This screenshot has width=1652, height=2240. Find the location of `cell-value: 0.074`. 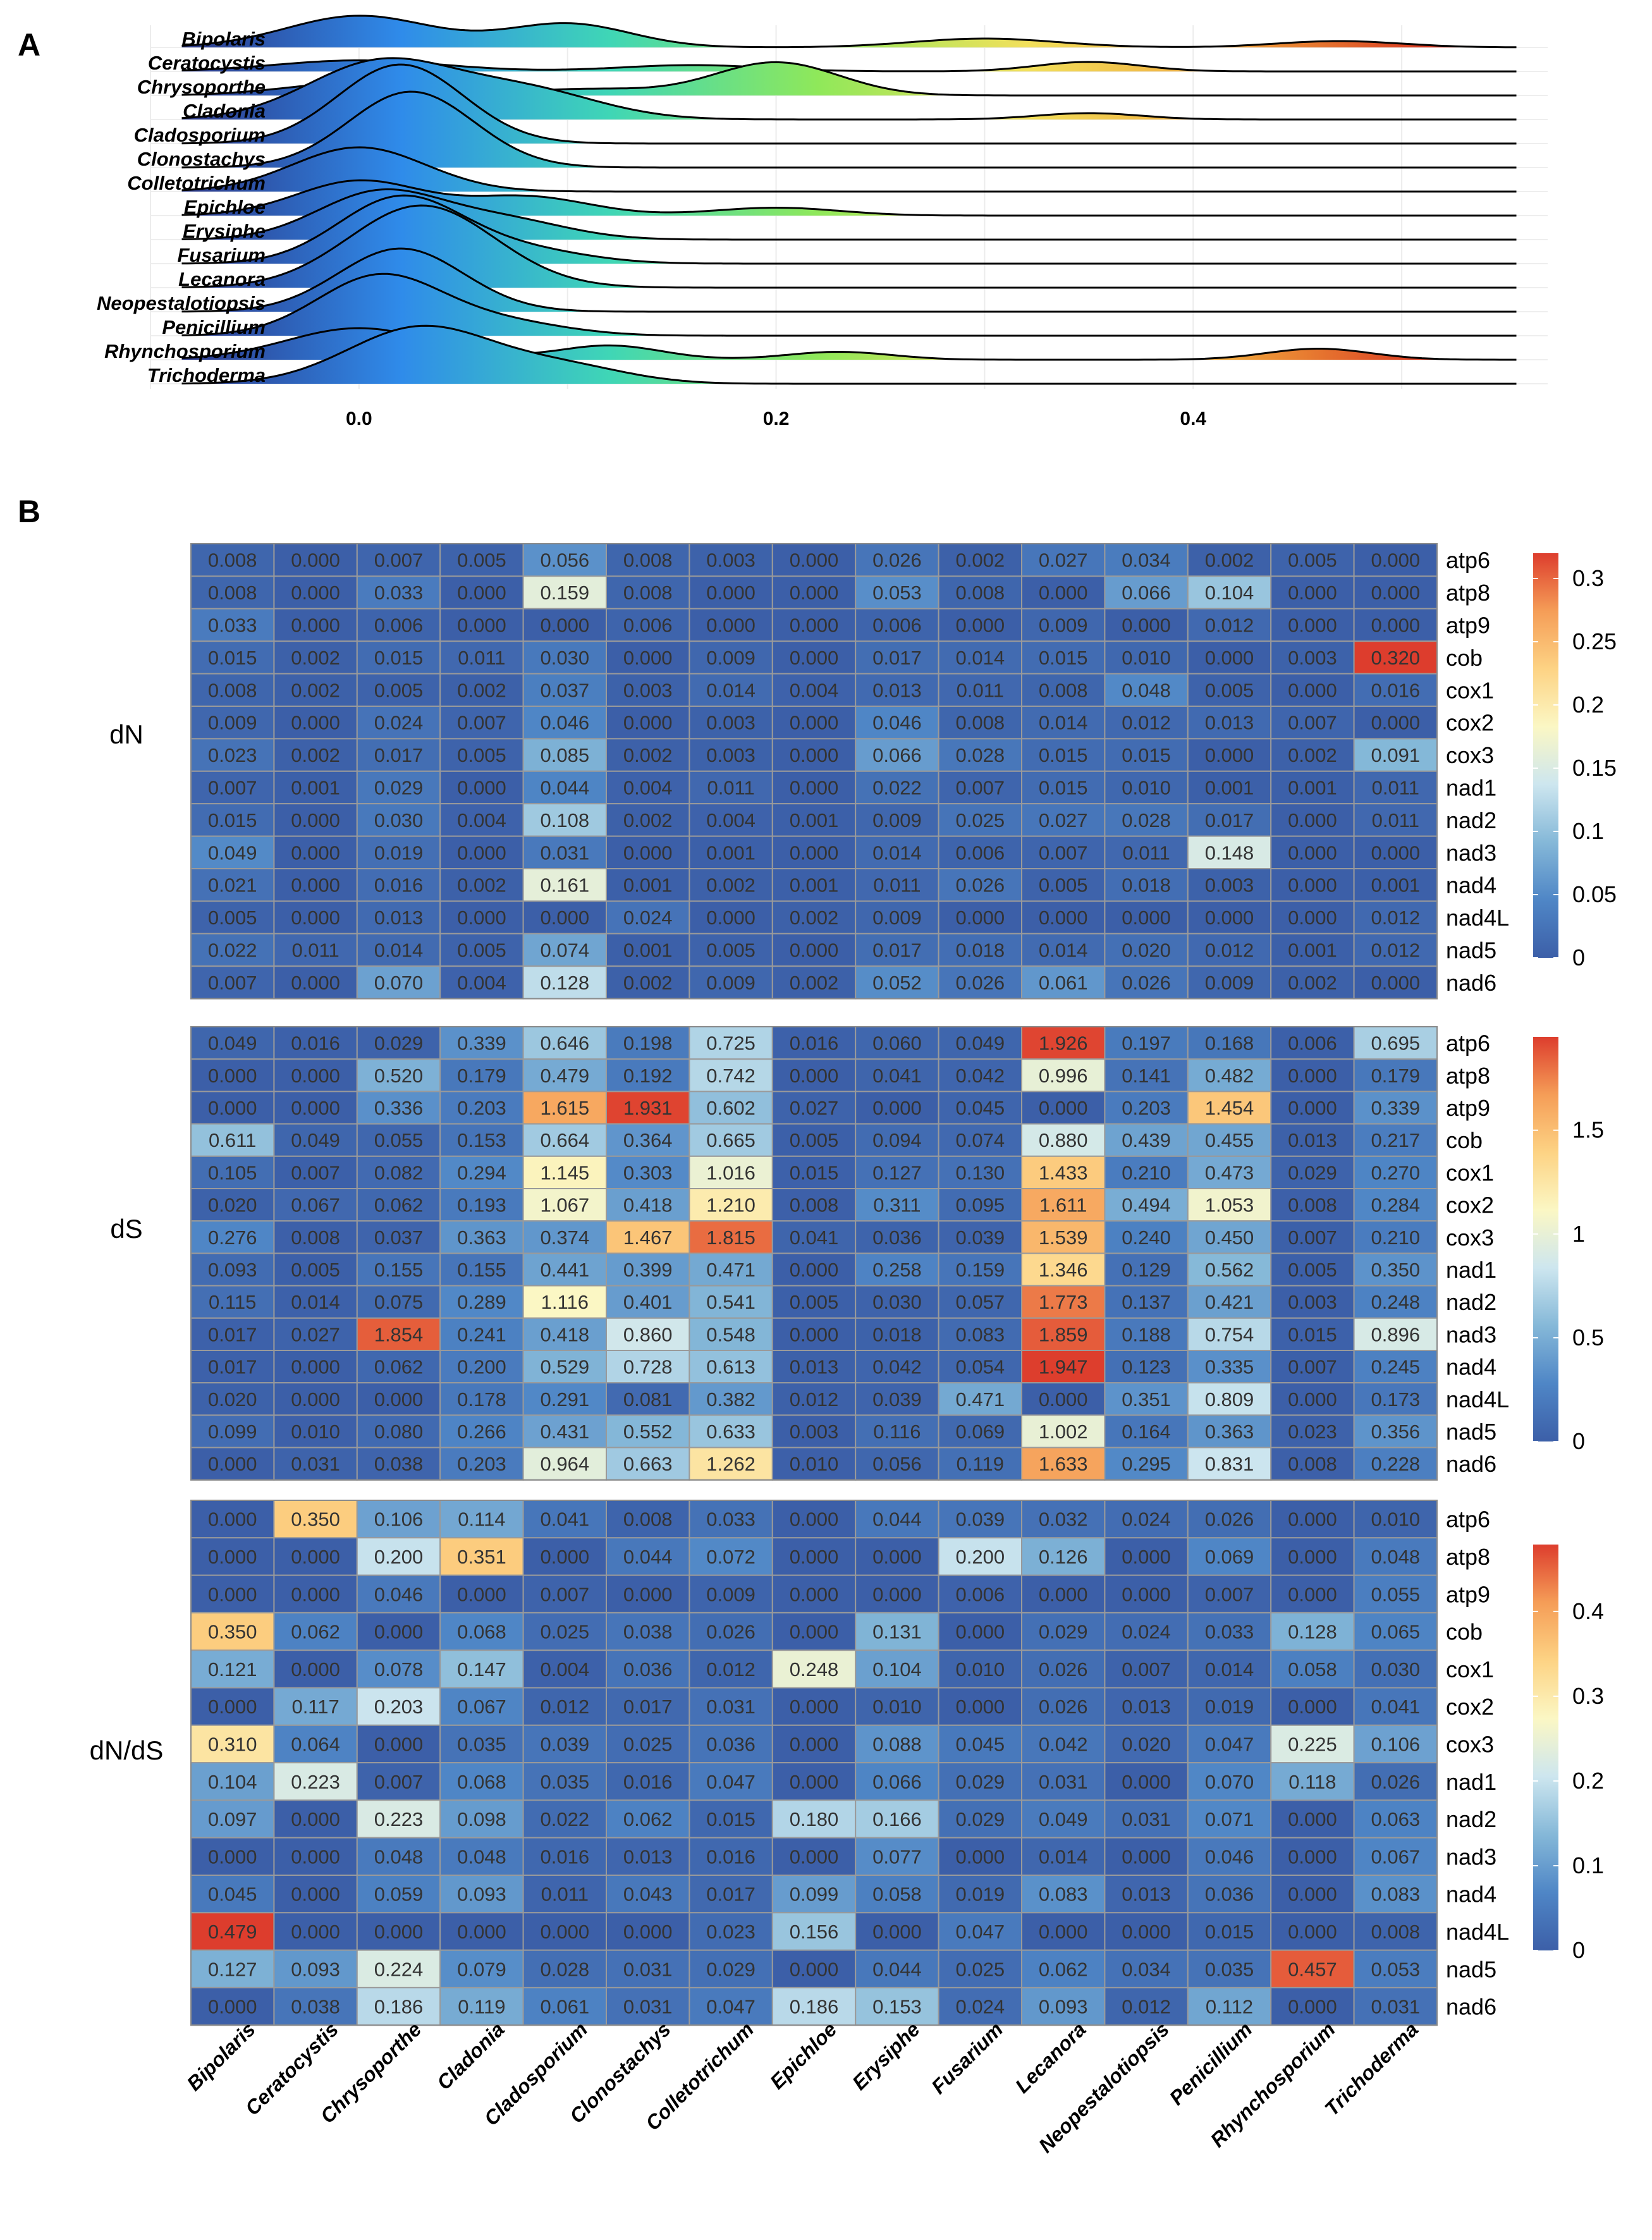

cell-value: 0.074 is located at coordinates (980, 1140).